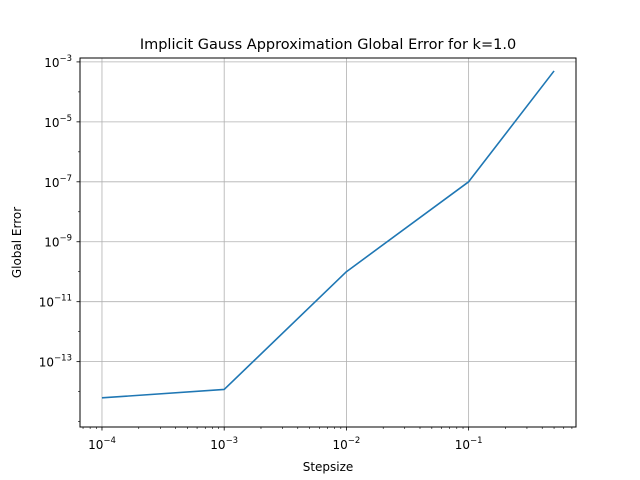 The width and height of the screenshot is (640, 480). What do you see at coordinates (328, 467) in the screenshot?
I see `x-axis-label: Stepsize` at bounding box center [328, 467].